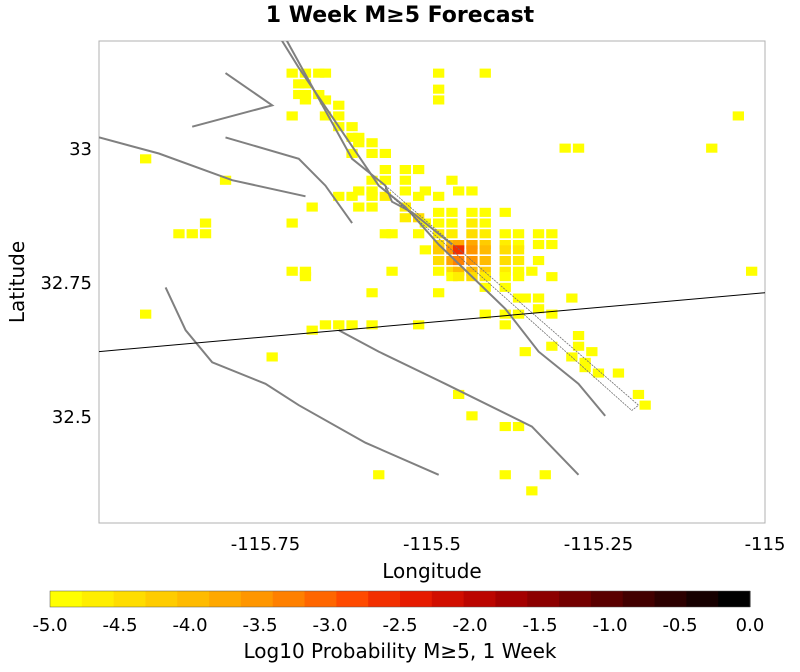  Describe the element at coordinates (80, 149) in the screenshot. I see `y-tick-label: 33` at that location.